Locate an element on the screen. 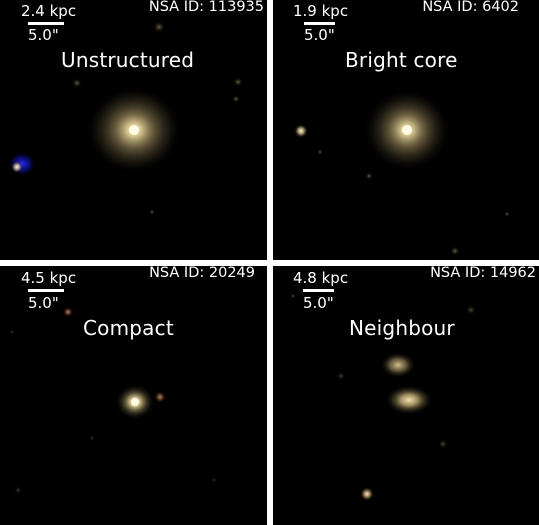 Image resolution: width=539 pixels, height=525 pixels. galaxy-class-label: Unstructured is located at coordinates (127, 60).